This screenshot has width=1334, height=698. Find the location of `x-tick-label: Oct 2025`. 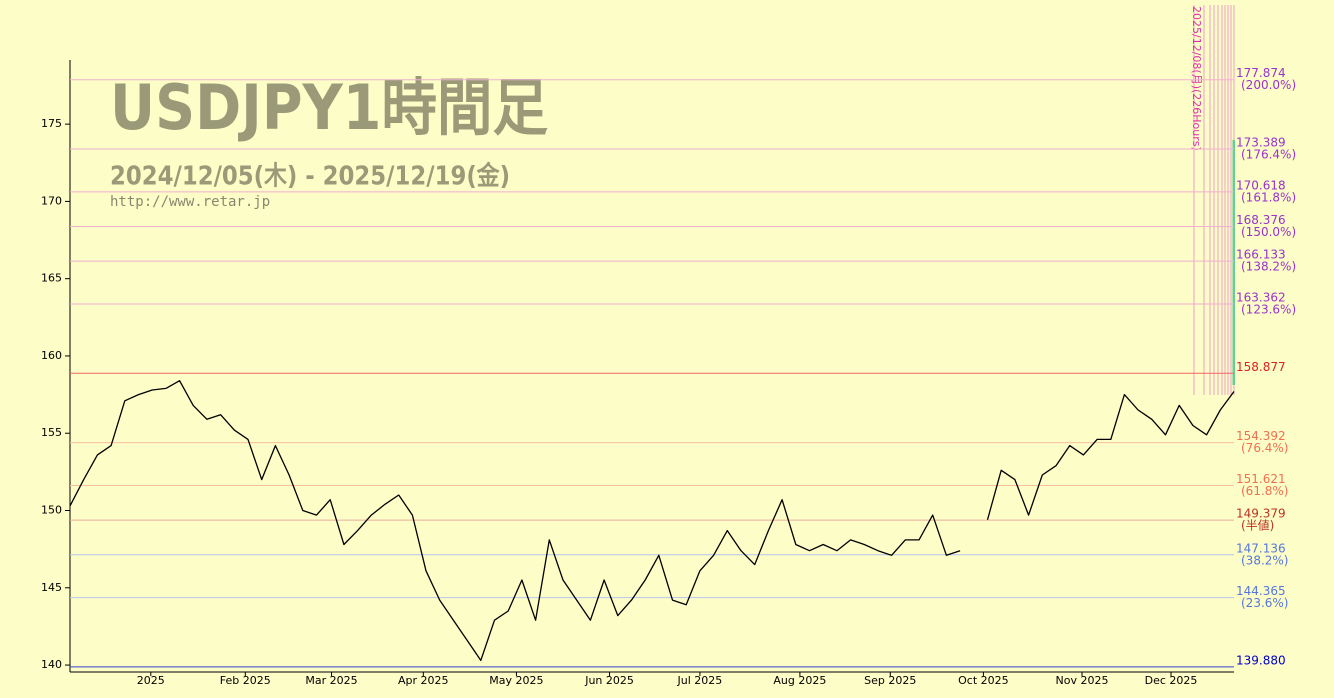

x-tick-label: Oct 2025 is located at coordinates (983, 680).